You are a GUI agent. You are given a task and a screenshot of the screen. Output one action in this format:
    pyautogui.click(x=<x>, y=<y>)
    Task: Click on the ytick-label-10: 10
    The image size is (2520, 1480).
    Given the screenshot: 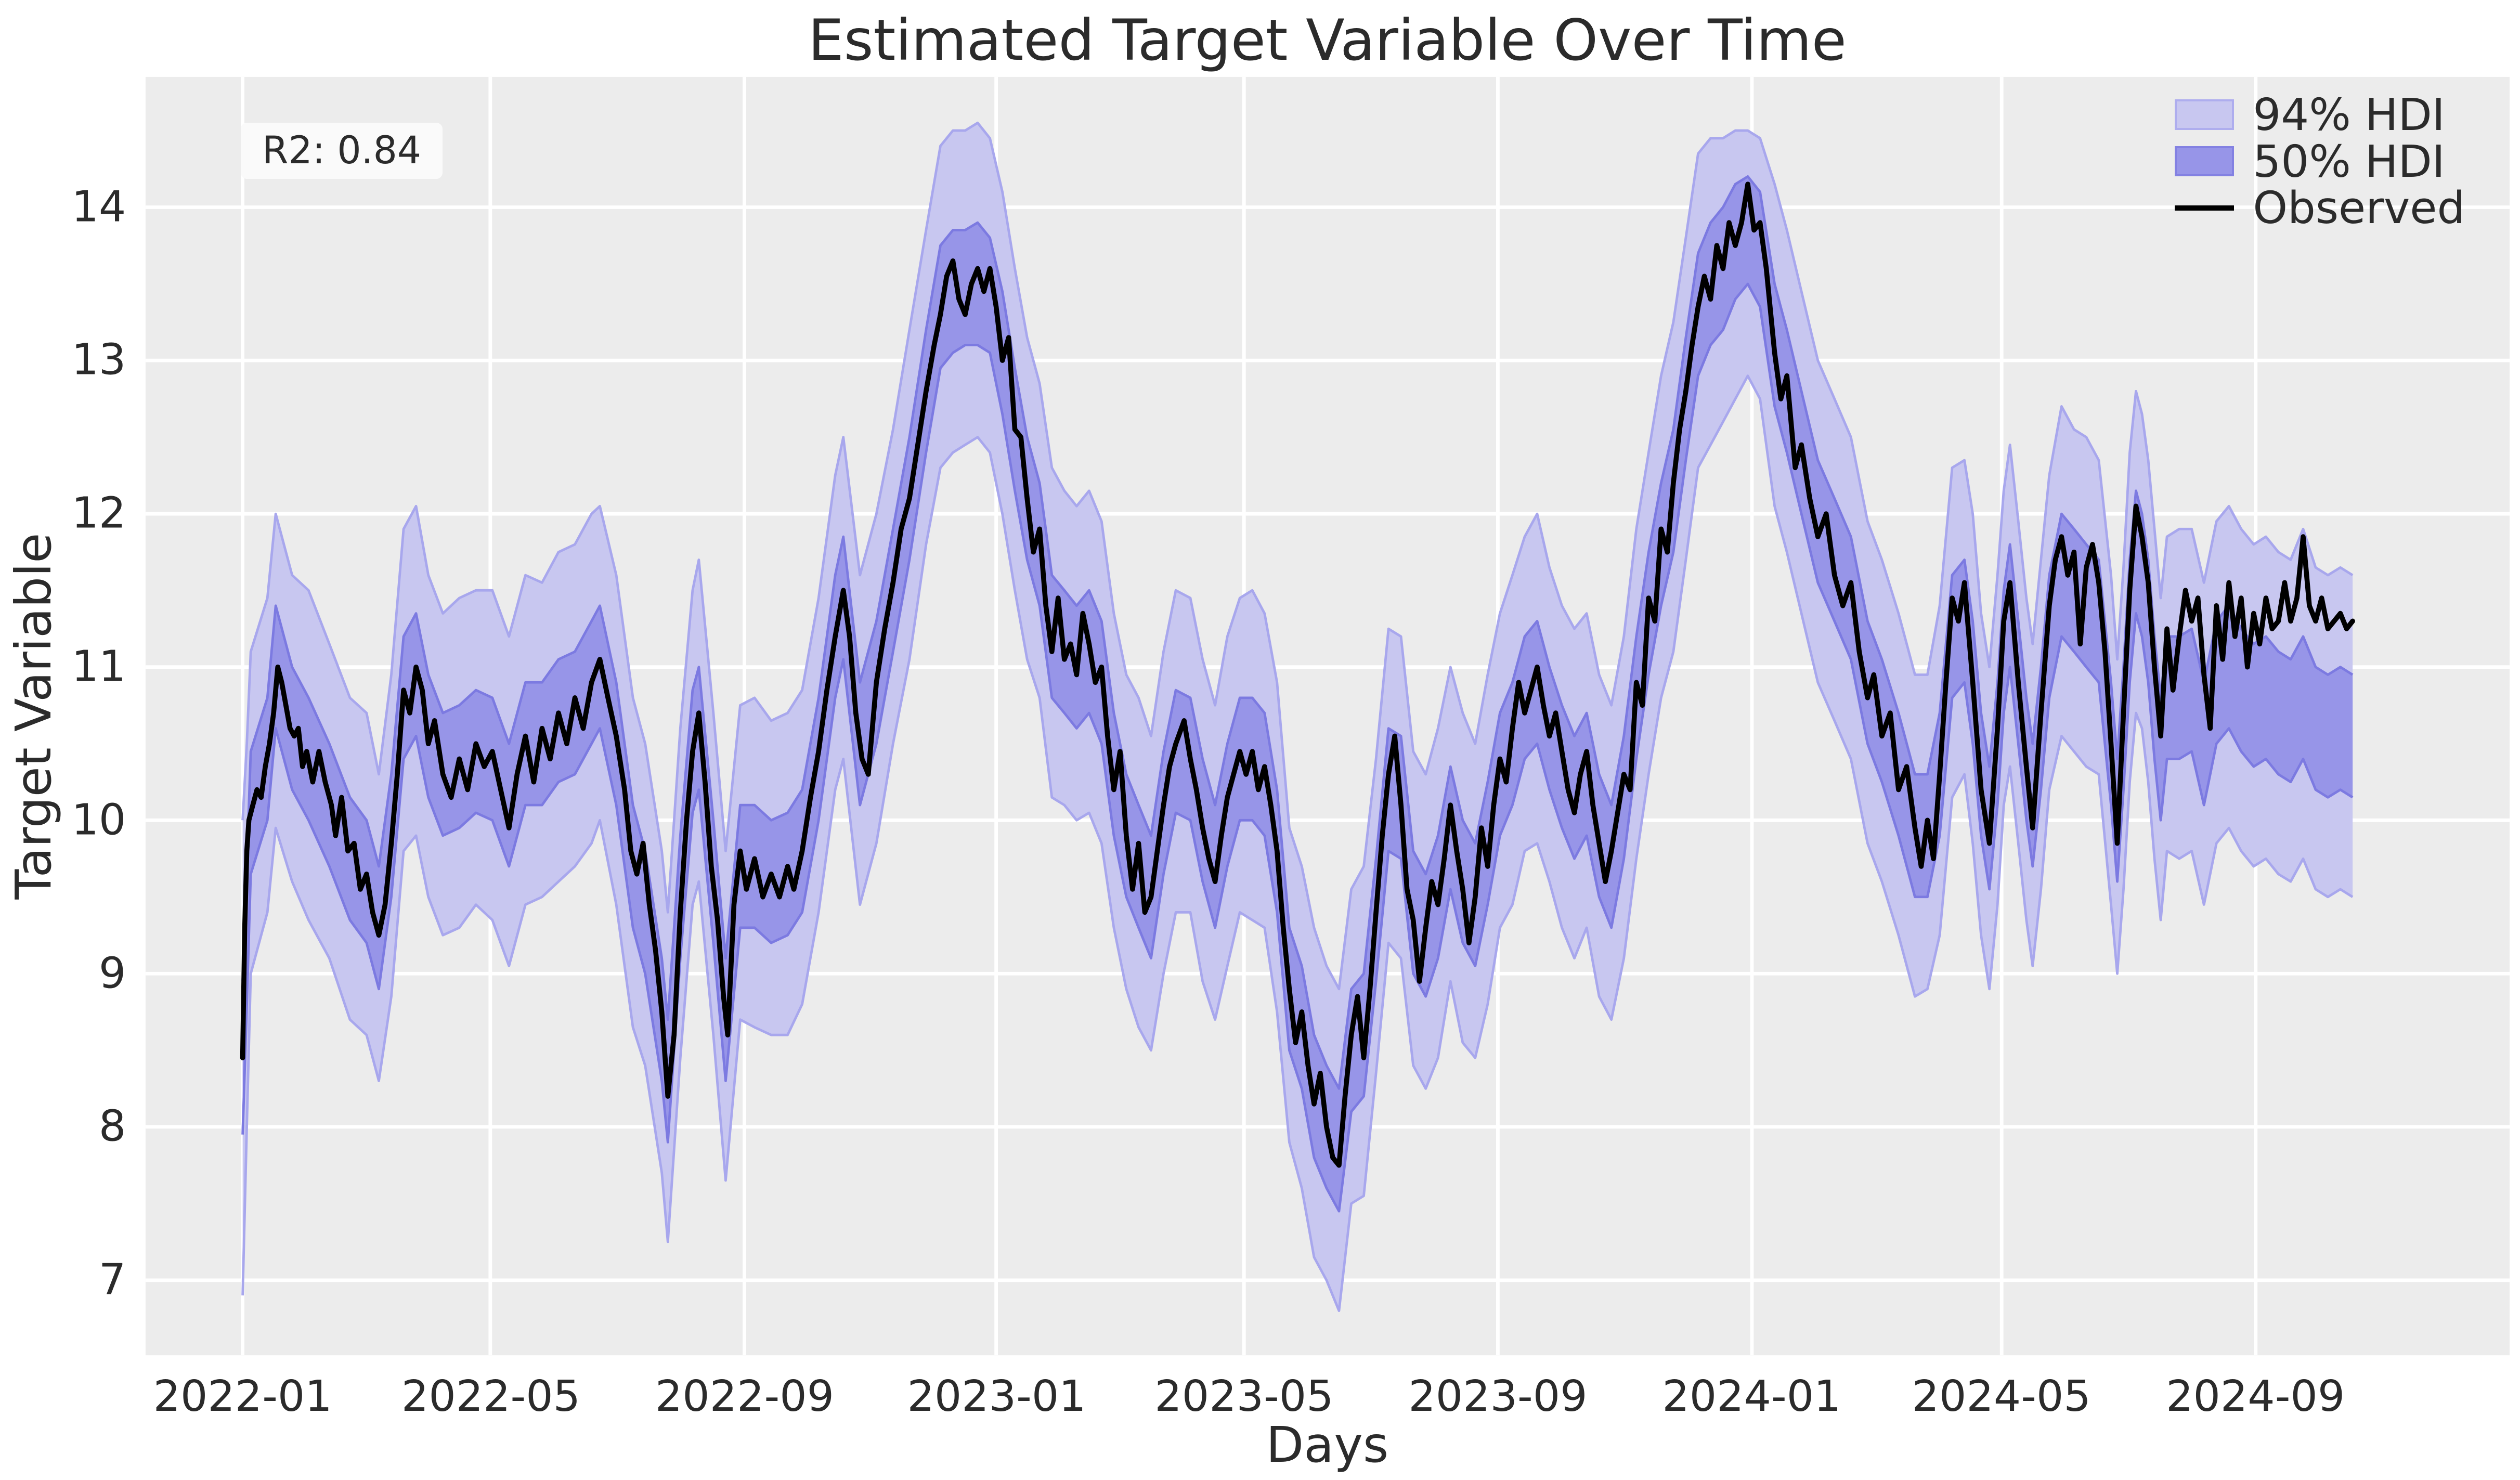 What is the action you would take?
    pyautogui.click(x=98, y=820)
    